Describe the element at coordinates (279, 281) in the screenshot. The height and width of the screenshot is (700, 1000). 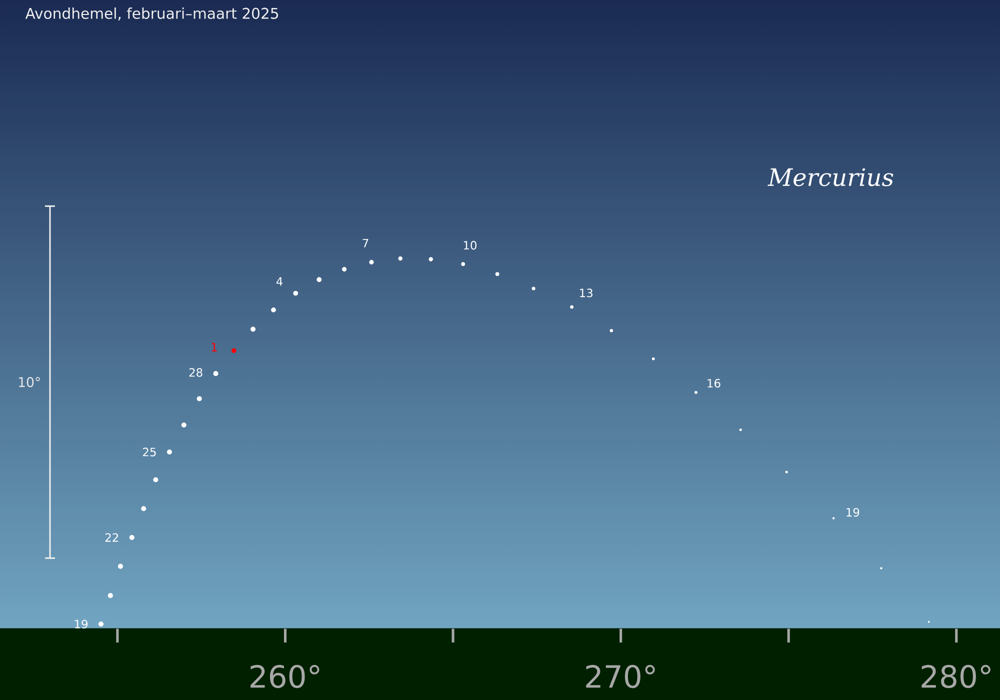
I see `annotation: 4` at that location.